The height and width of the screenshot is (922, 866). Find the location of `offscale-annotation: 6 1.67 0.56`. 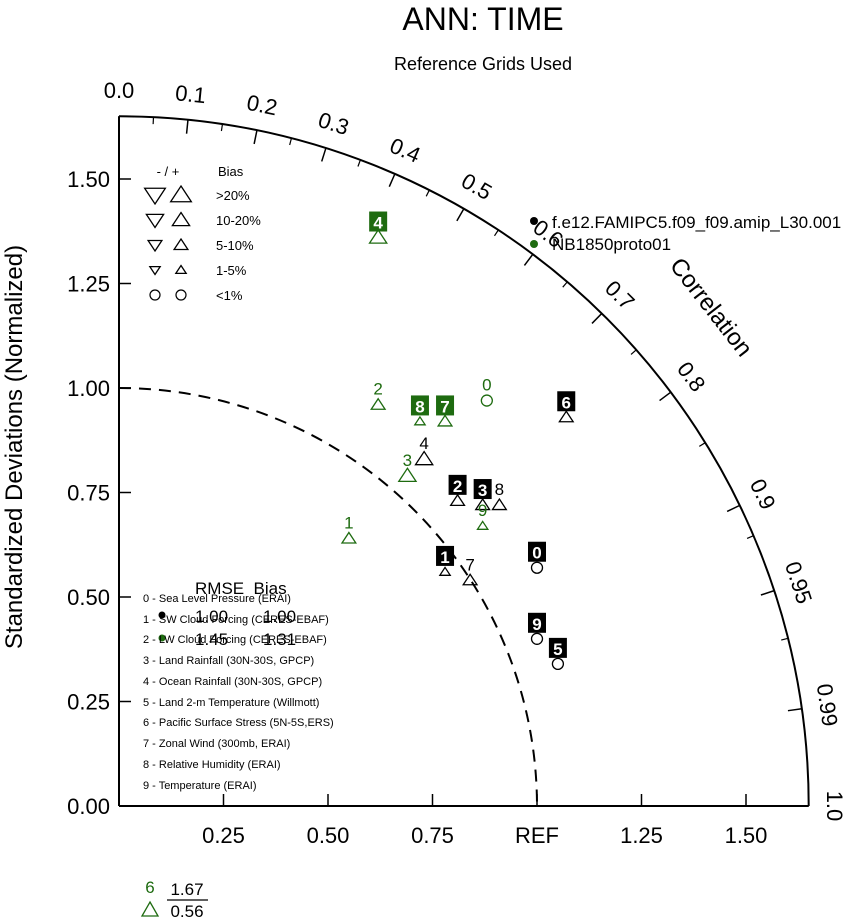

offscale-annotation: 6 1.67 0.56 is located at coordinates (174, 899).